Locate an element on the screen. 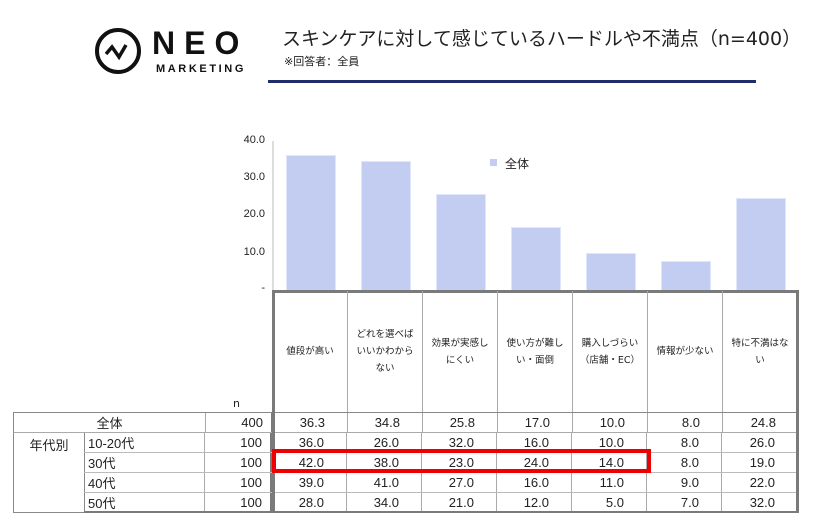  cell-value: 5.0 is located at coordinates (609, 502).